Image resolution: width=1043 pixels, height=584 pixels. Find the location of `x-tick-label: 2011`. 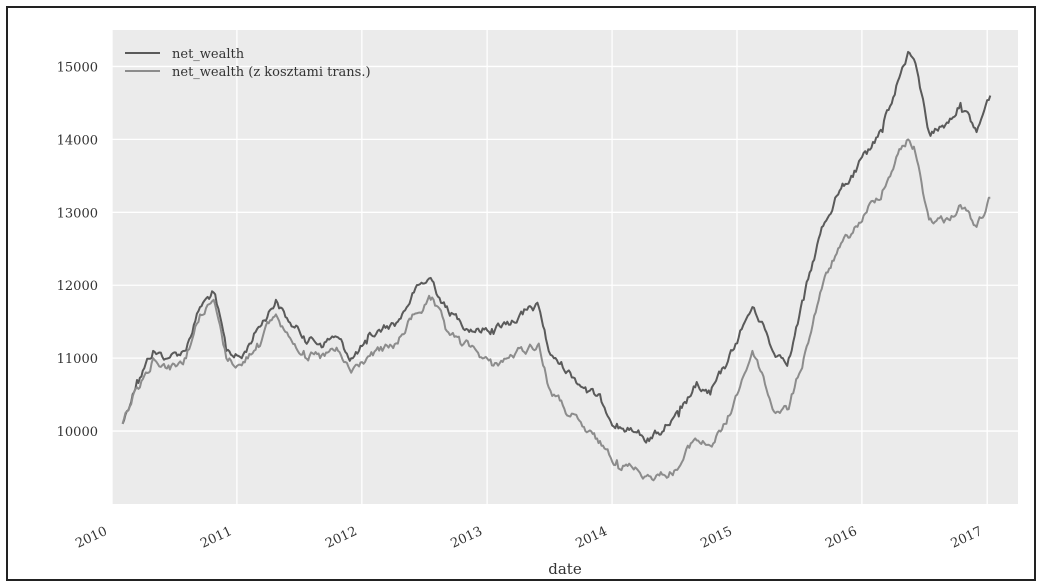

x-tick-label: 2011 is located at coordinates (216, 538).